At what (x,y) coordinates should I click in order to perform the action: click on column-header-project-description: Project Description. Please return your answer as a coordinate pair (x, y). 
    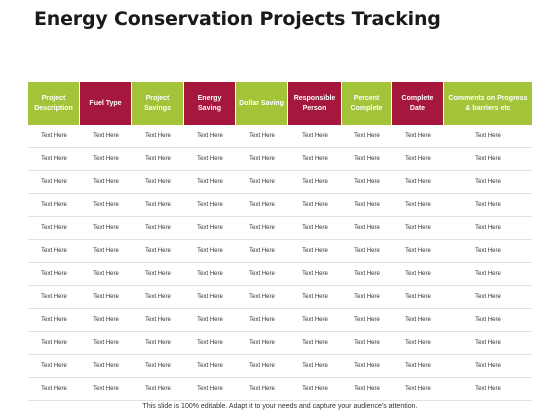
    Looking at the image, I should click on (54, 103).